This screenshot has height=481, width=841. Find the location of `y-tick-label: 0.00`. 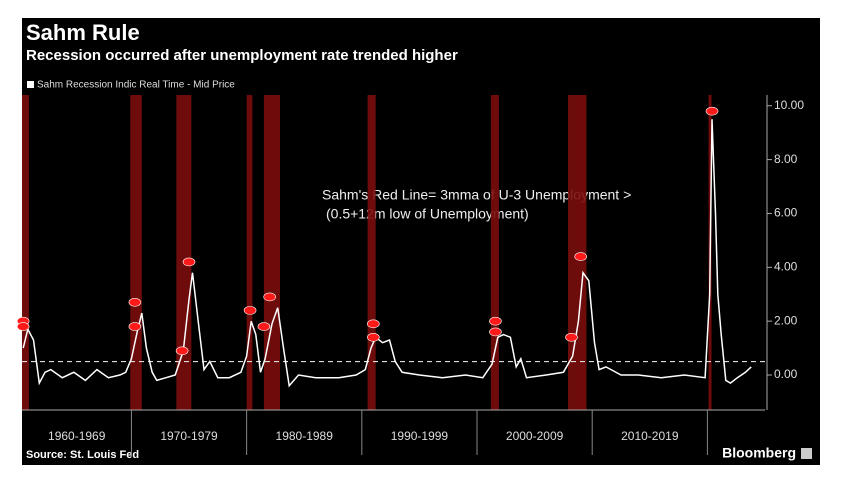

y-tick-label: 0.00 is located at coordinates (786, 374).